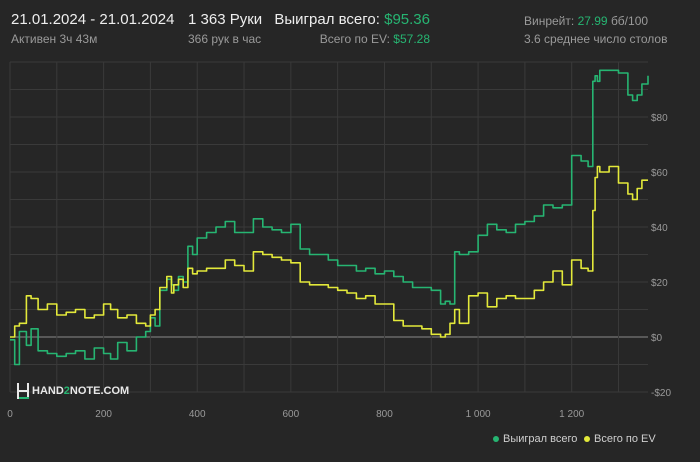  I want to click on legend-ev-swatch, so click(587, 439).